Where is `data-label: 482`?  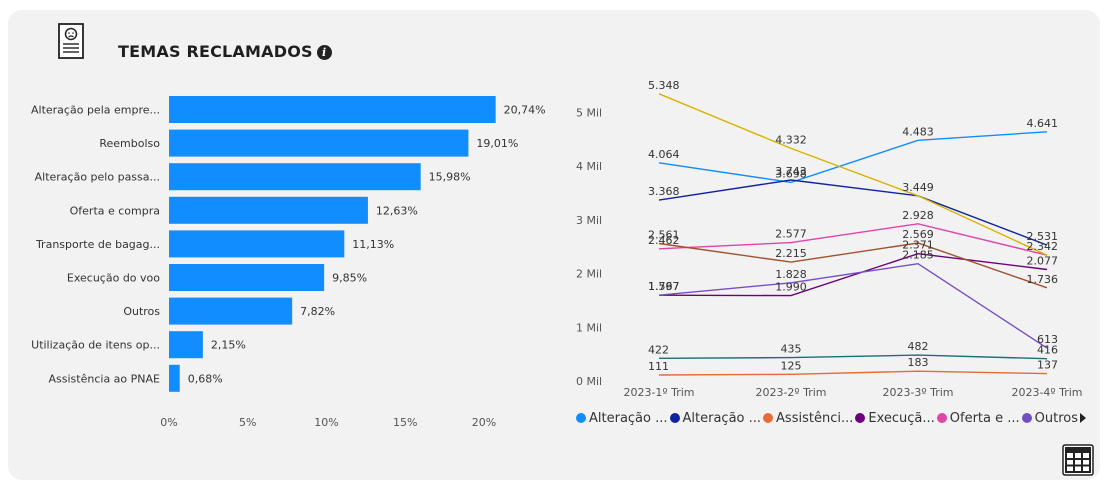
data-label: 482 is located at coordinates (918, 346).